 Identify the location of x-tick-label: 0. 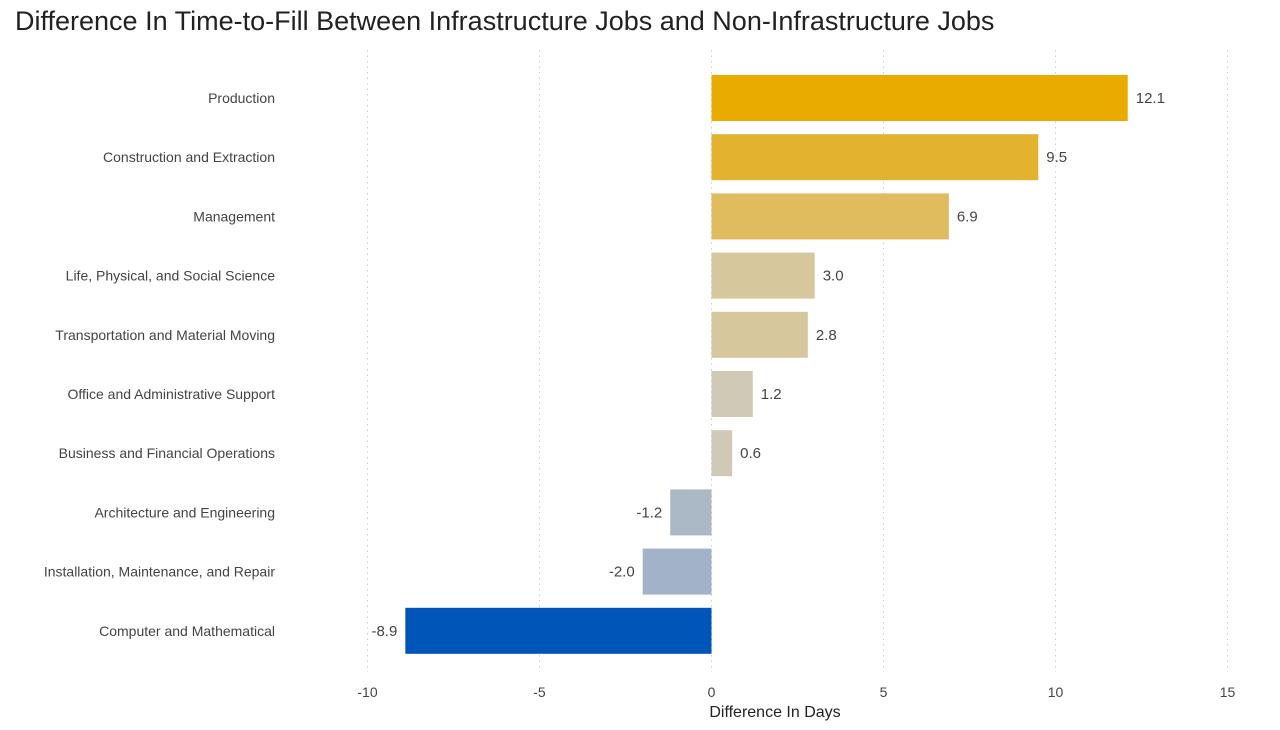
(712, 692).